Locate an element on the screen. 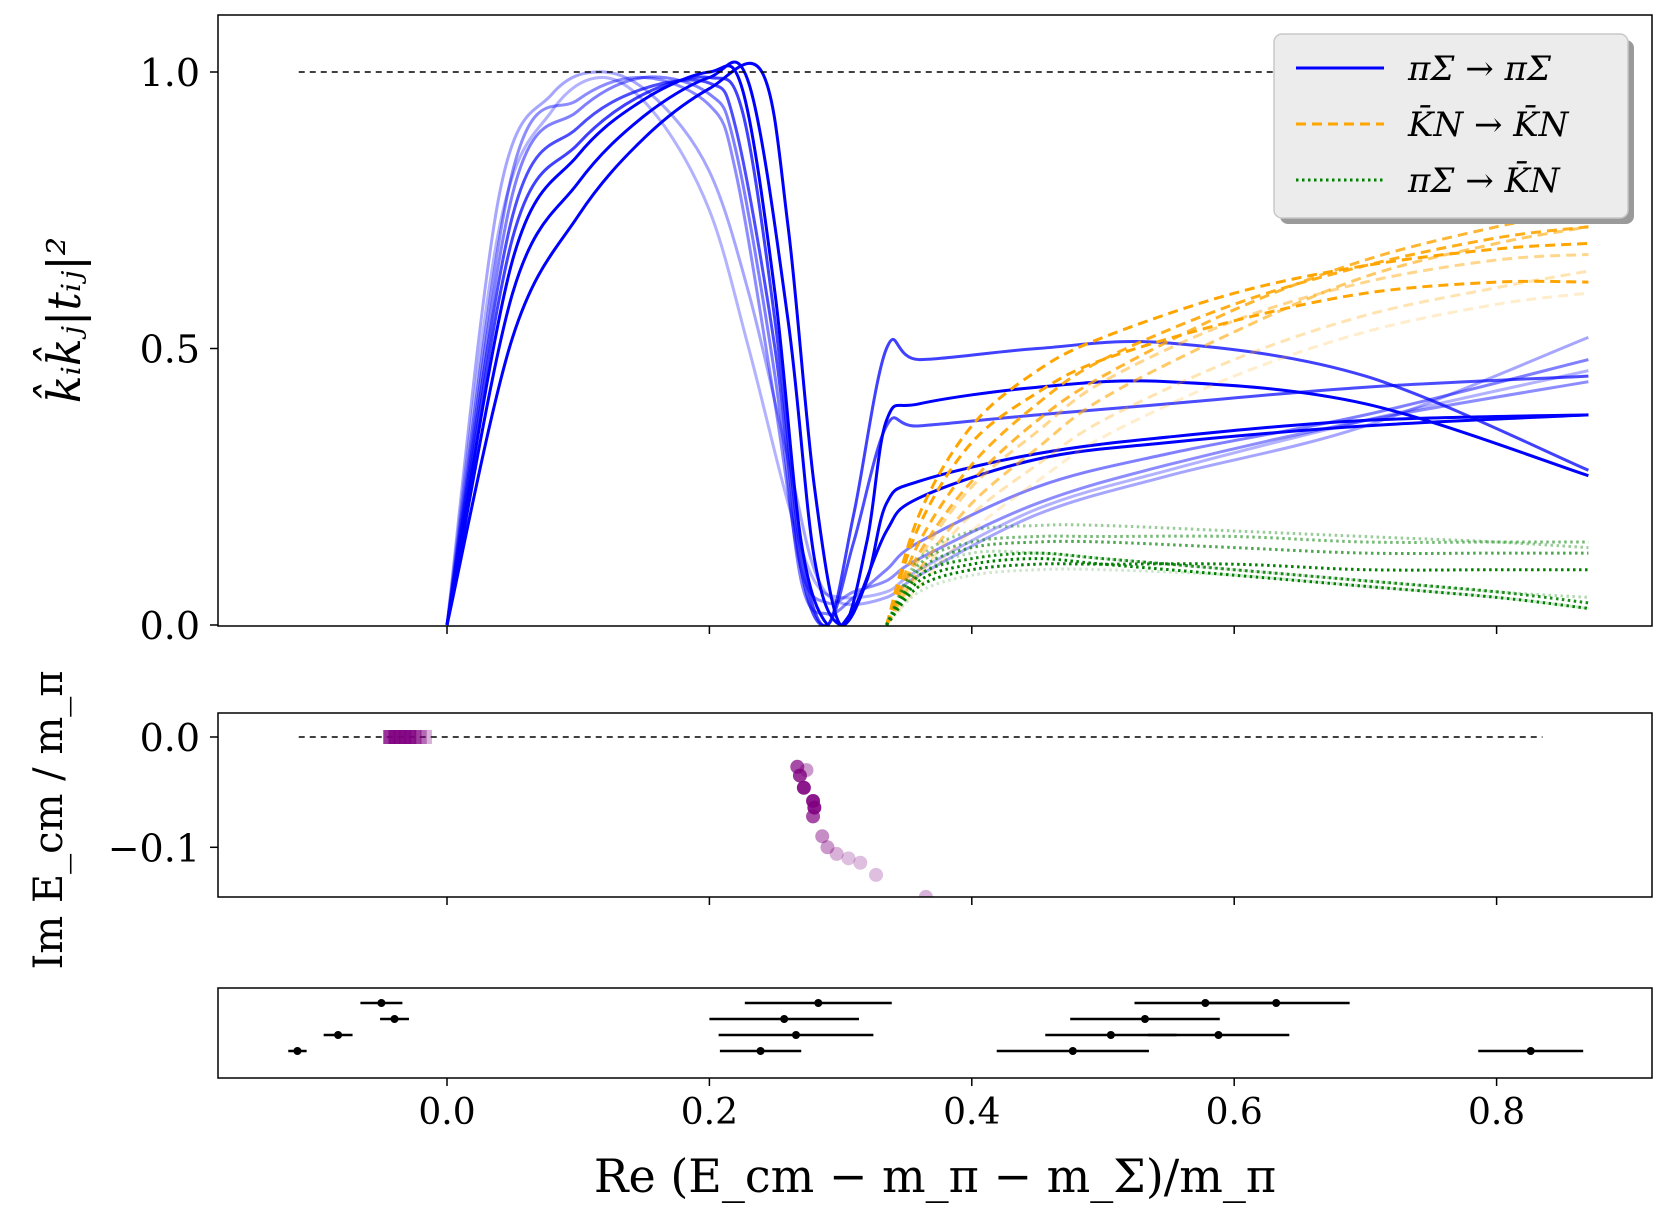 This screenshot has width=1660, height=1219. x-tick-label: 0.8 is located at coordinates (1496, 1112).